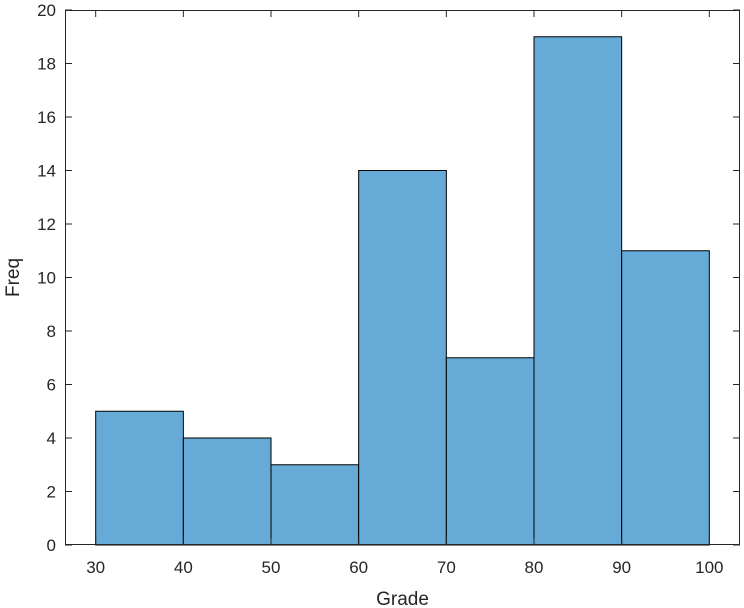  I want to click on y-axis-label: Freq, so click(13, 277).